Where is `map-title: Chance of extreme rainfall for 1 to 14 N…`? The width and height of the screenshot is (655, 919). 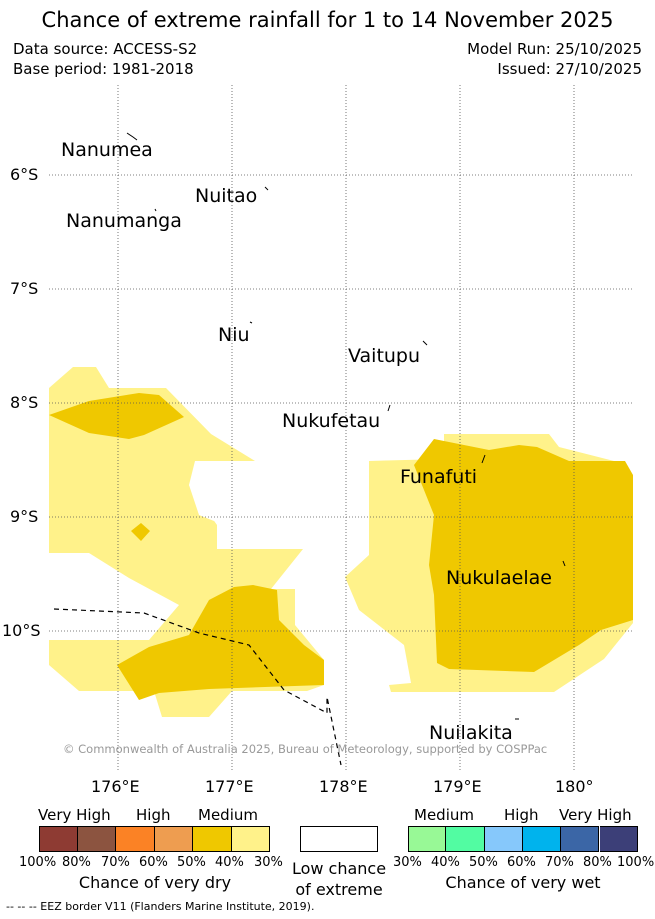
map-title: Chance of extreme rainfall for 1 to 14 N… is located at coordinates (327, 20).